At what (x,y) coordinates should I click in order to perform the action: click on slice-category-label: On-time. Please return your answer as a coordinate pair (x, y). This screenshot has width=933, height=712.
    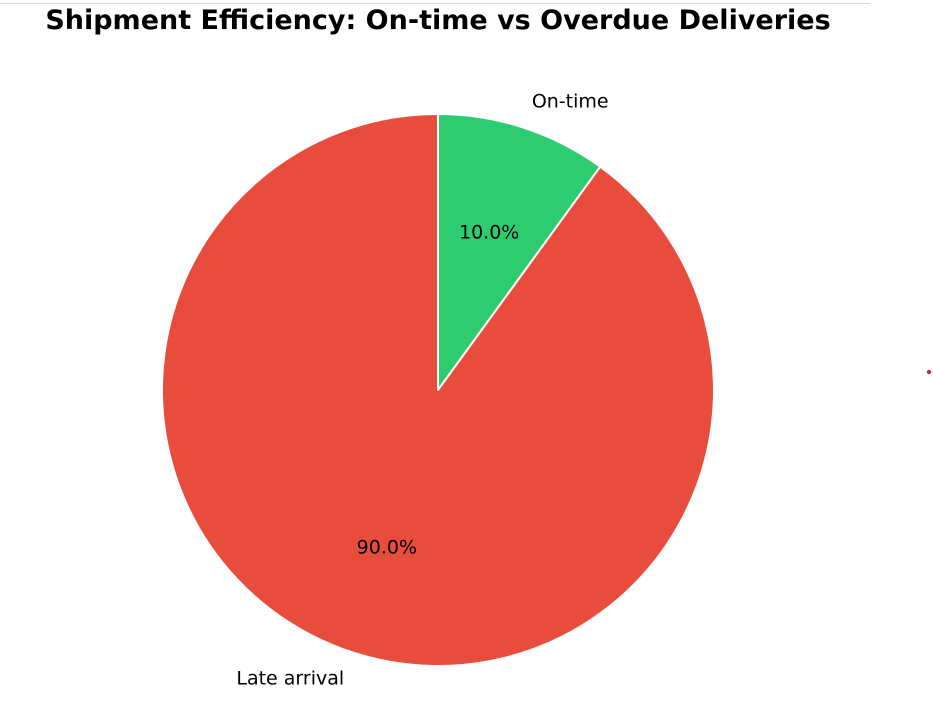
    Looking at the image, I should click on (570, 101).